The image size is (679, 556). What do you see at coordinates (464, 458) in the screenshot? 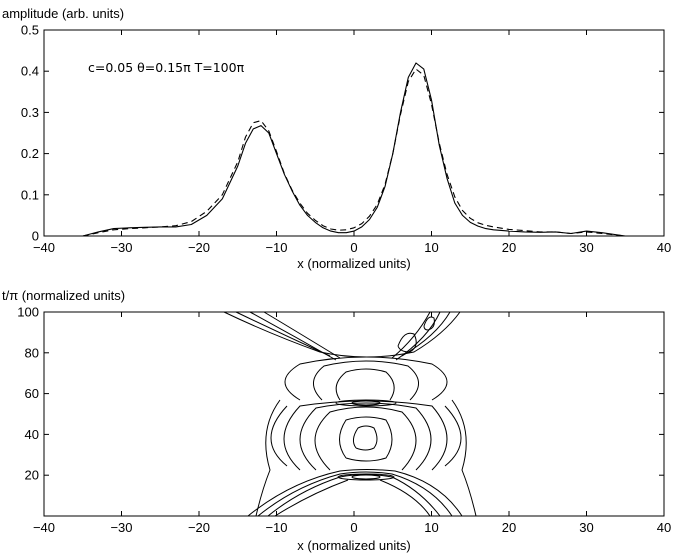
I see `contour-right-envelope` at bounding box center [464, 458].